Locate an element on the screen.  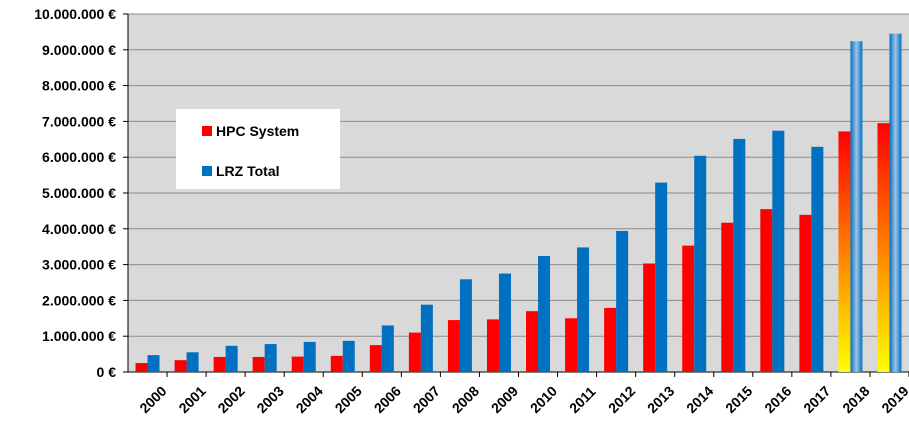
y-tick-label: 1.000.000 € is located at coordinates (79, 336).